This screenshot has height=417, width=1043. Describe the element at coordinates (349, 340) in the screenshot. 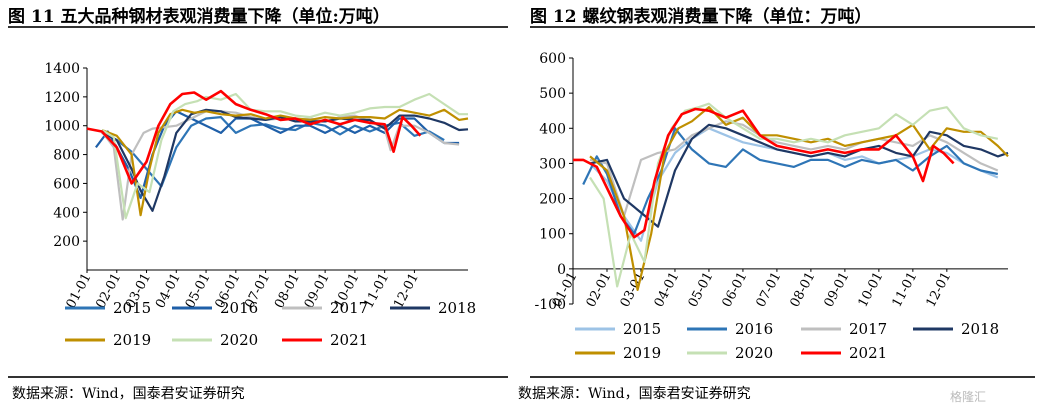

I see `left-legend-label-2021: 2021` at that location.